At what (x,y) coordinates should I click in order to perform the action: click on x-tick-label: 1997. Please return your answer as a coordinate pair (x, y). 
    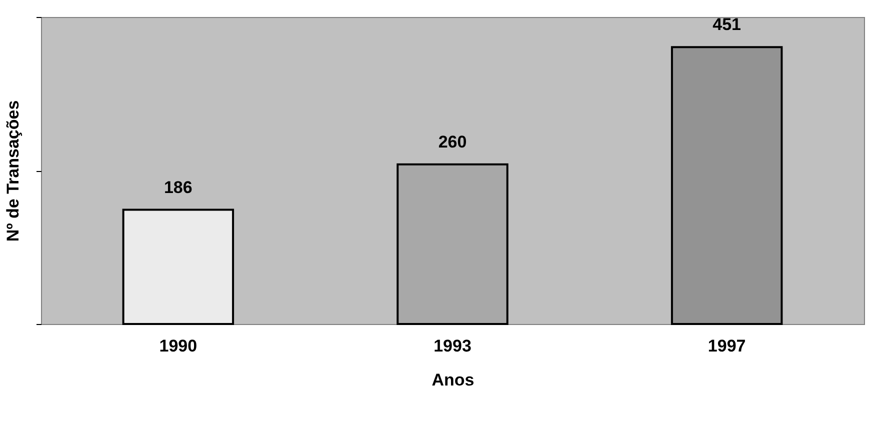
    Looking at the image, I should click on (727, 346).